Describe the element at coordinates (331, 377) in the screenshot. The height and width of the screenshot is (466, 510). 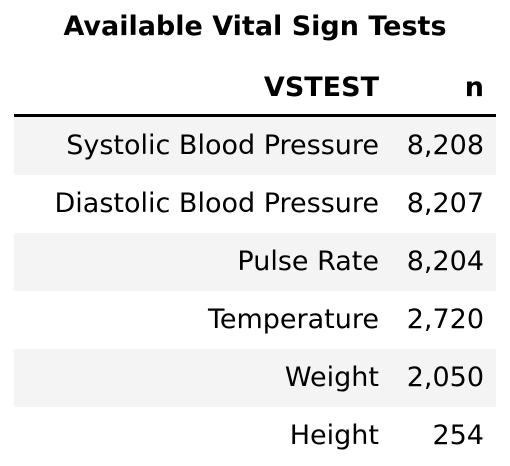
I see `cell-vstest: Weight` at that location.